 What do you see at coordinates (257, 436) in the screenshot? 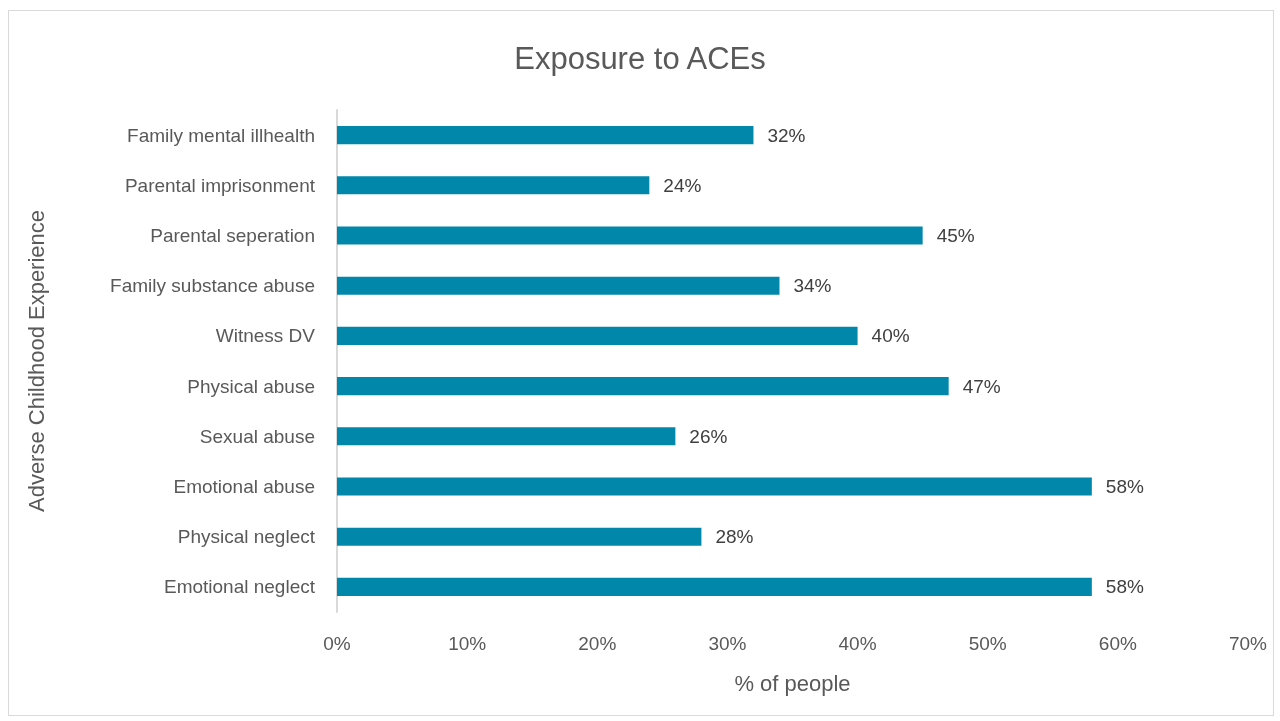
I see `y-tick-label: Sexual abuse` at bounding box center [257, 436].